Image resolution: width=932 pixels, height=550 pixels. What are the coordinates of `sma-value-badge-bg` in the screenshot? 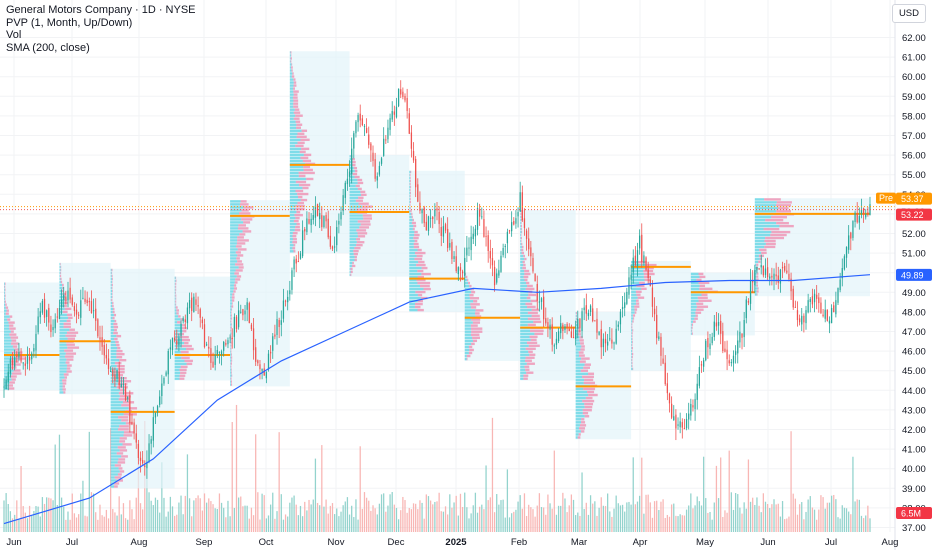 It's located at (914, 274).